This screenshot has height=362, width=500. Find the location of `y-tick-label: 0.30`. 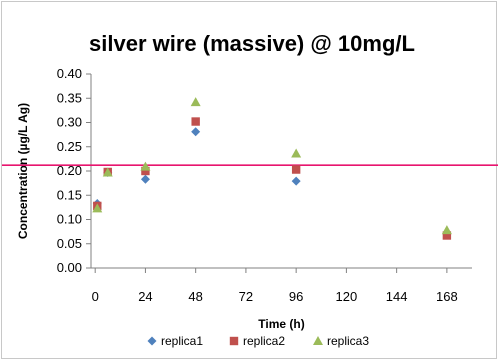

y-tick-label: 0.30 is located at coordinates (69, 122).